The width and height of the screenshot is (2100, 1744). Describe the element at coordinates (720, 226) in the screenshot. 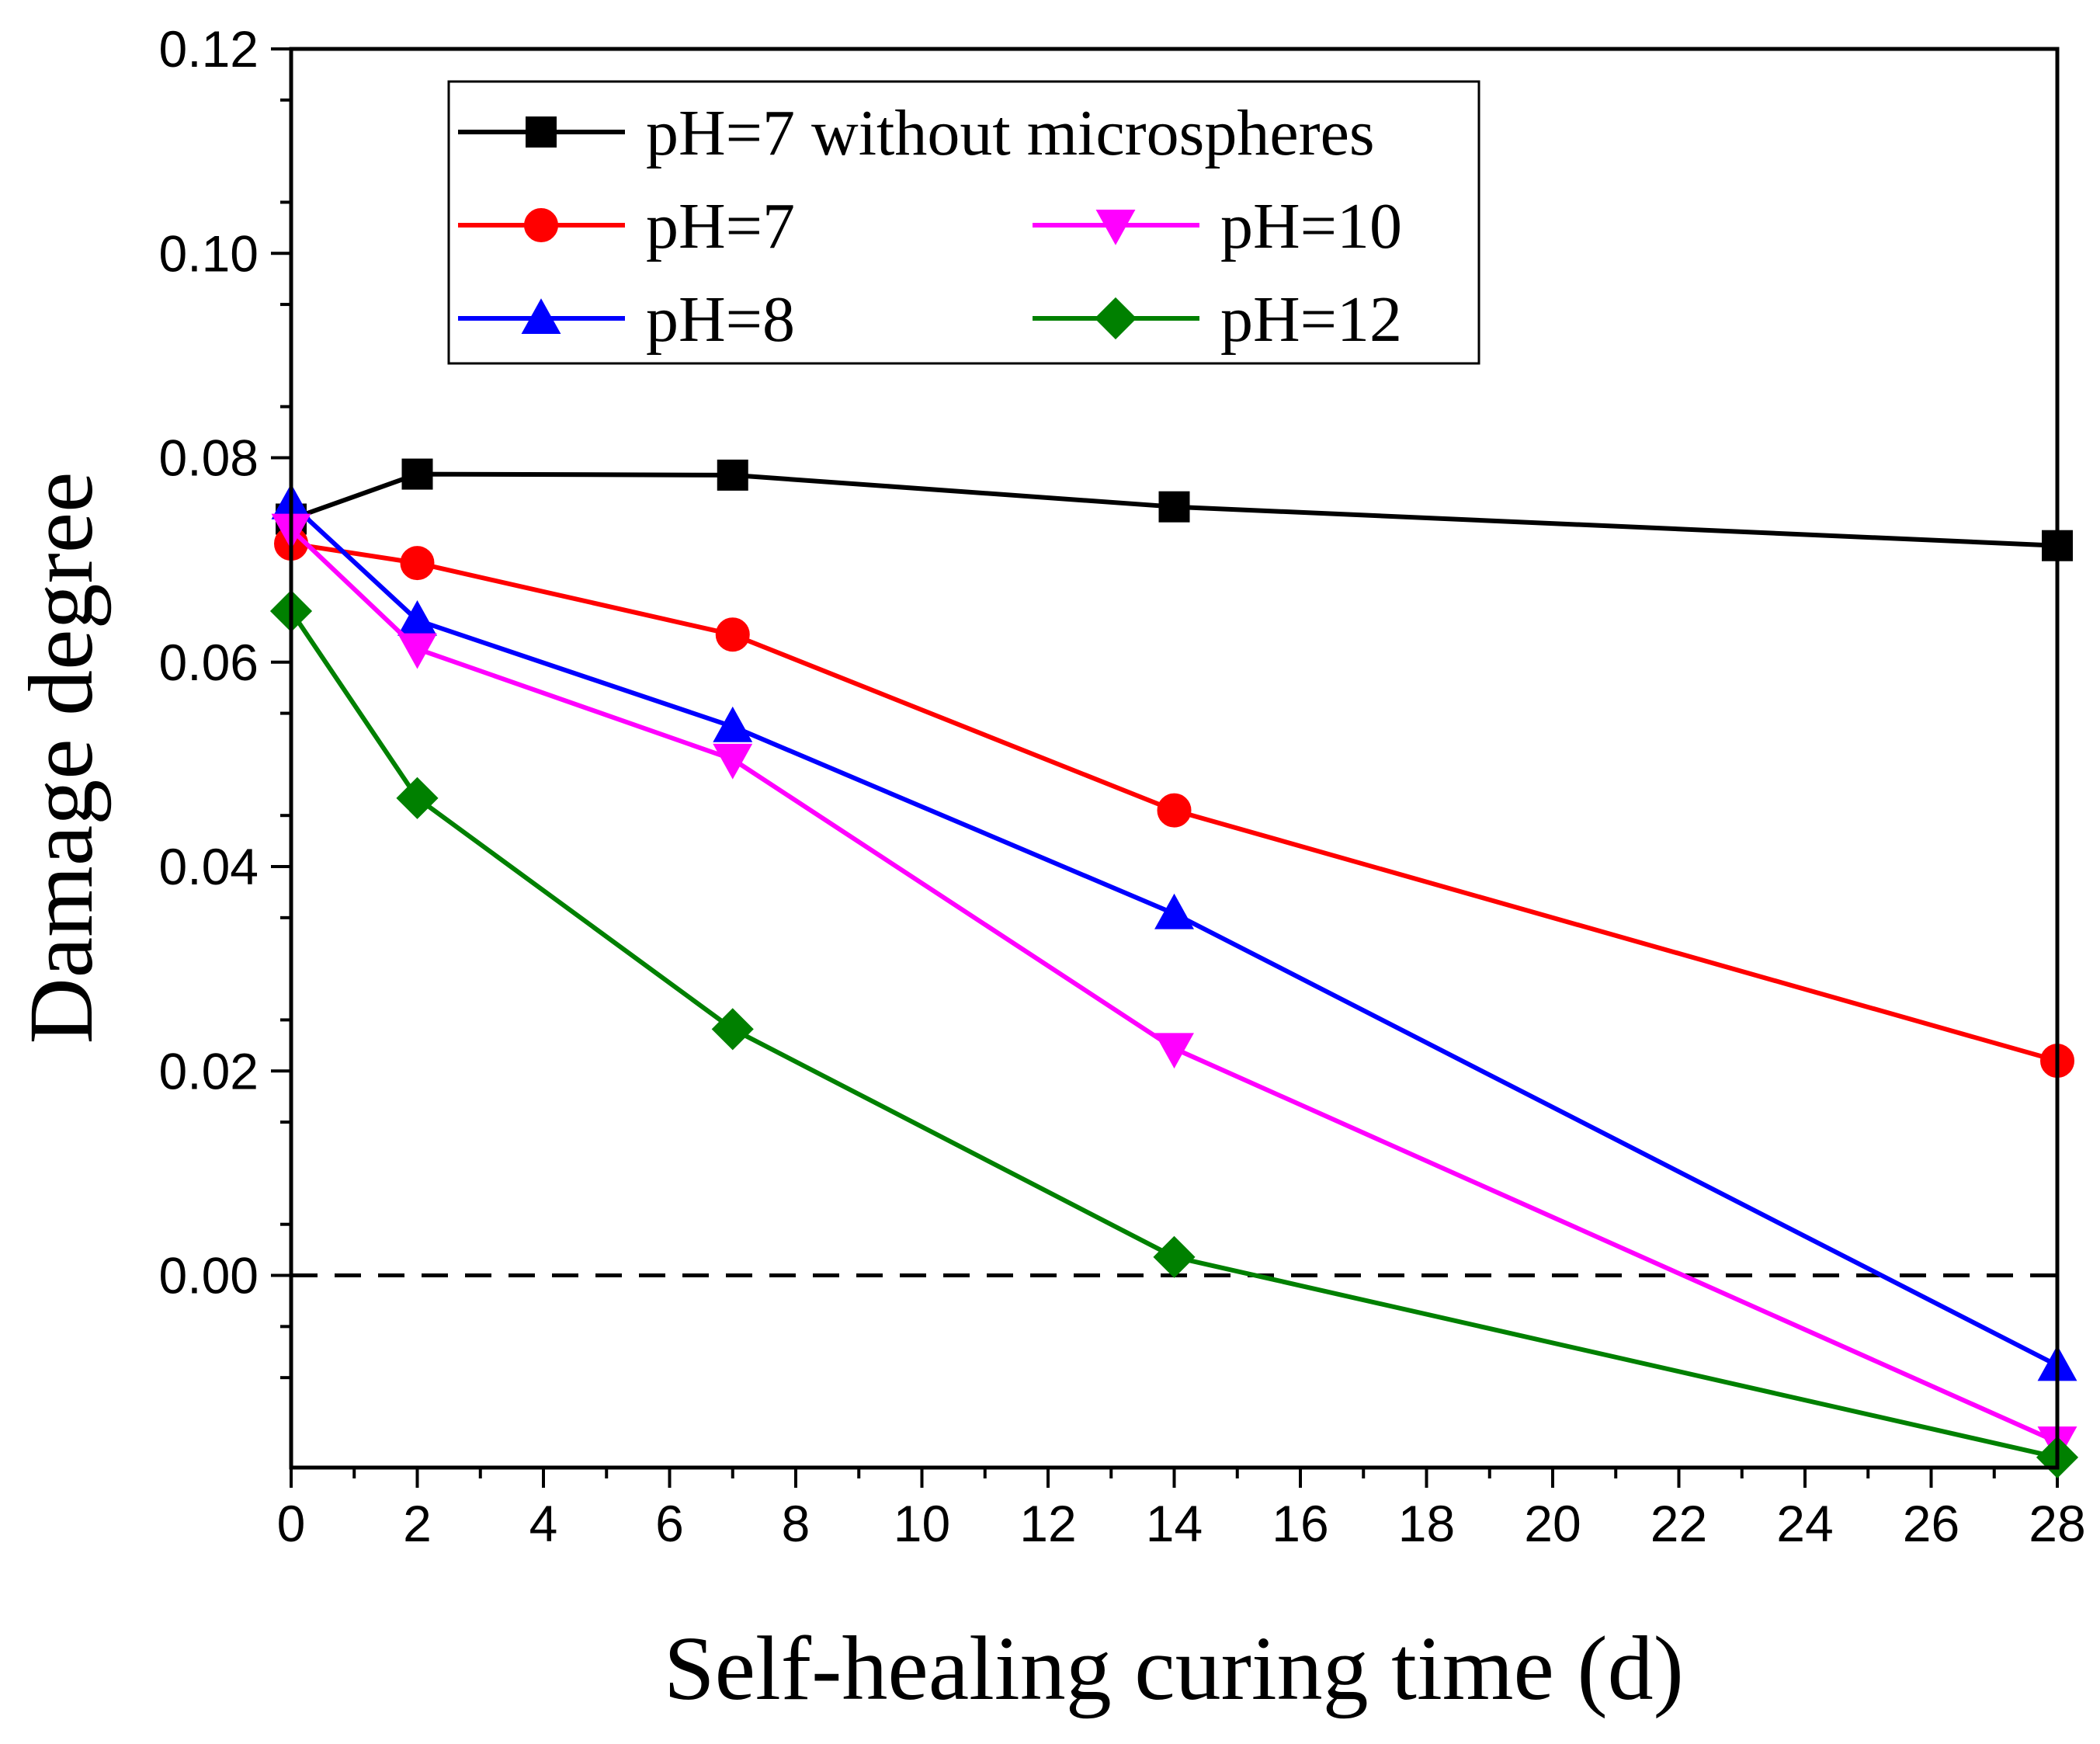

I see `legend-label: pH=7` at that location.